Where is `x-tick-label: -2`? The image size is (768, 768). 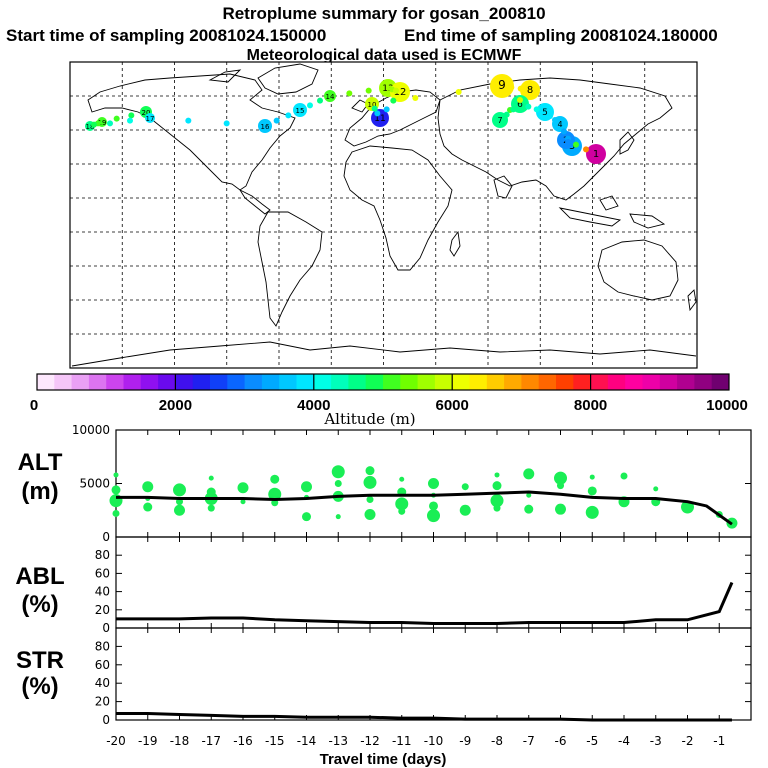
x-tick-label: -2 is located at coordinates (688, 741).